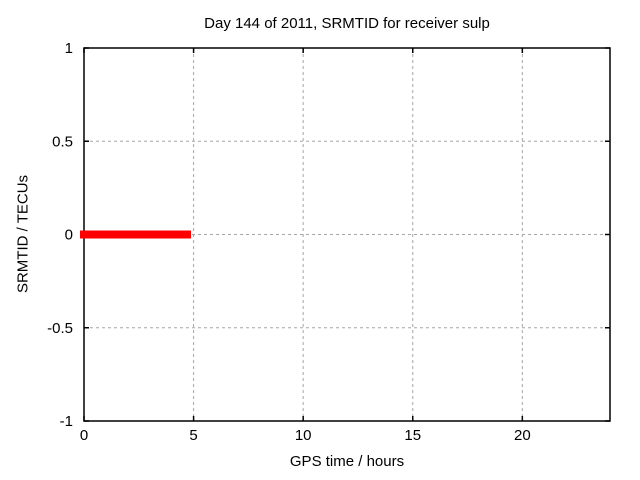 The height and width of the screenshot is (480, 640). Describe the element at coordinates (522, 435) in the screenshot. I see `x-tick-label: 20` at that location.